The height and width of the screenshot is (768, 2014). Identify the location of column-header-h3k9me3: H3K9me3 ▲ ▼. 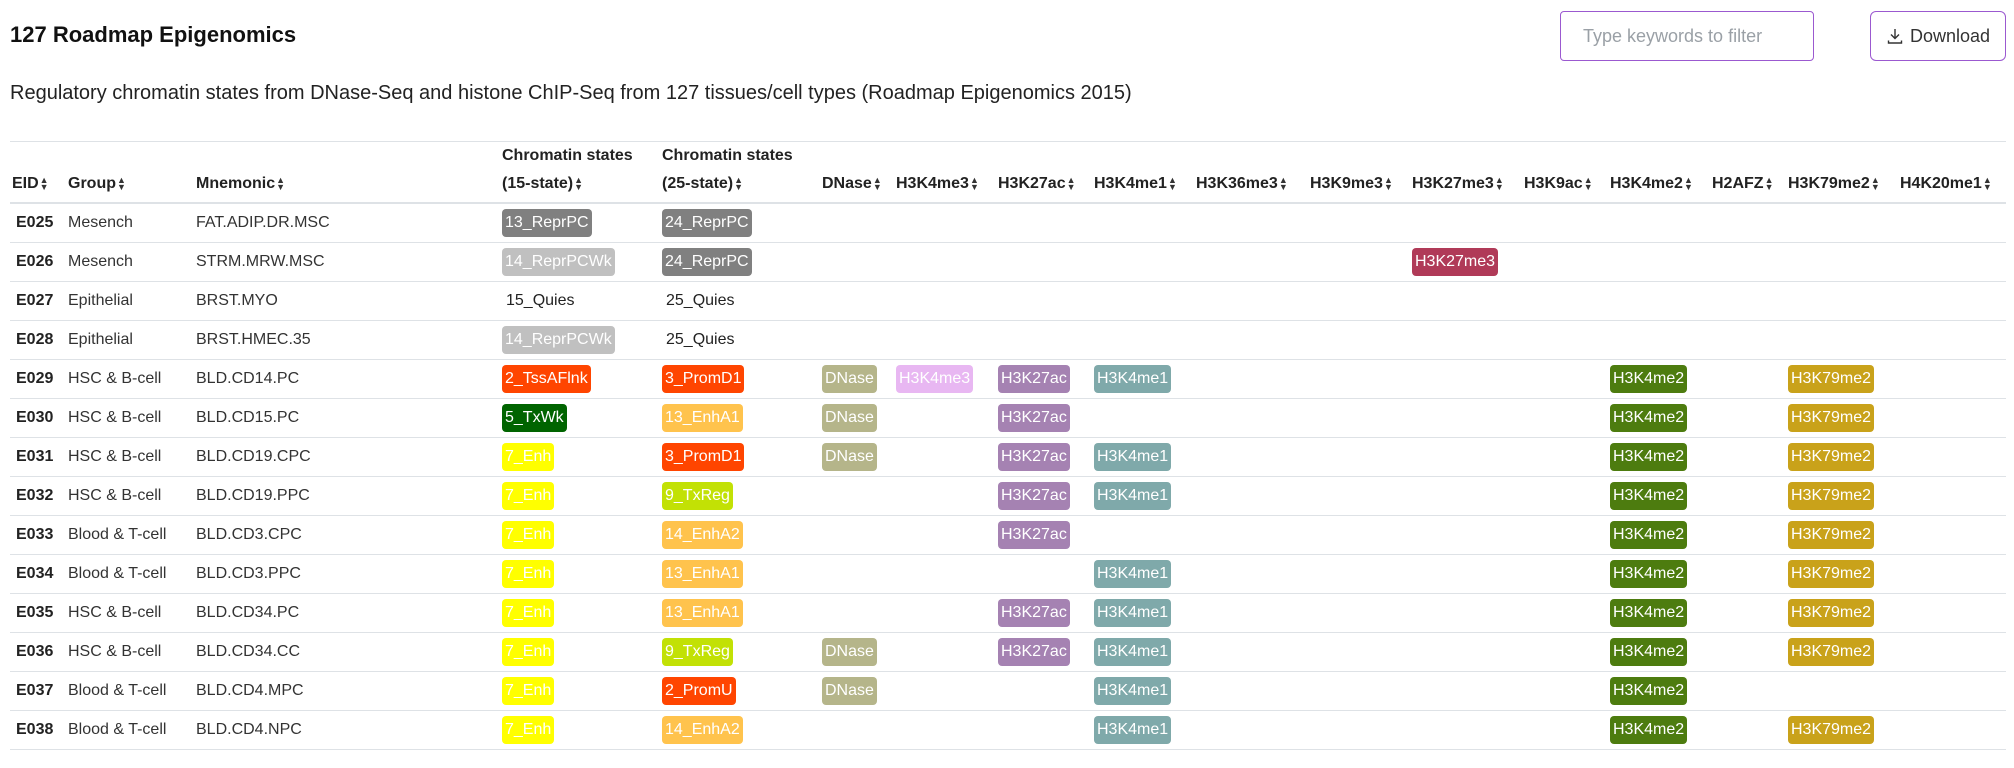
(1361, 172).